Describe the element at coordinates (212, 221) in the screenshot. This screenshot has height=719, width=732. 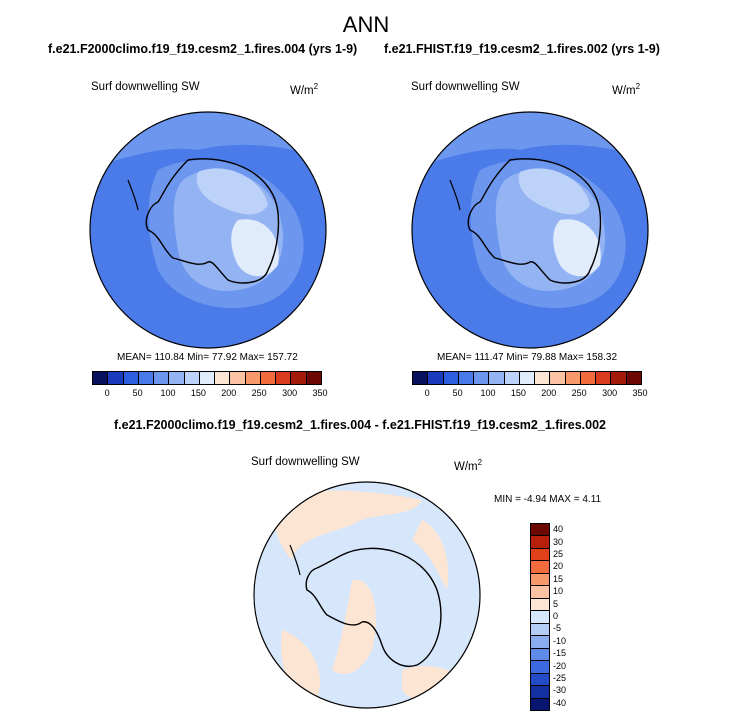
I see `panel1-antarctica-coast` at that location.